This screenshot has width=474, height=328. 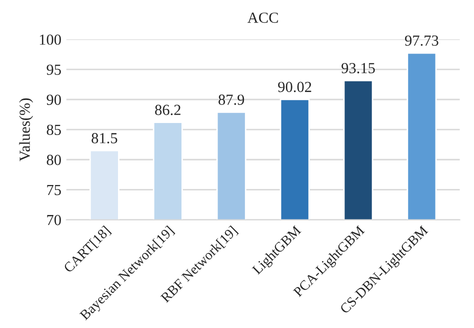 What do you see at coordinates (421, 40) in the screenshot?
I see `data-label: 97.73` at bounding box center [421, 40].